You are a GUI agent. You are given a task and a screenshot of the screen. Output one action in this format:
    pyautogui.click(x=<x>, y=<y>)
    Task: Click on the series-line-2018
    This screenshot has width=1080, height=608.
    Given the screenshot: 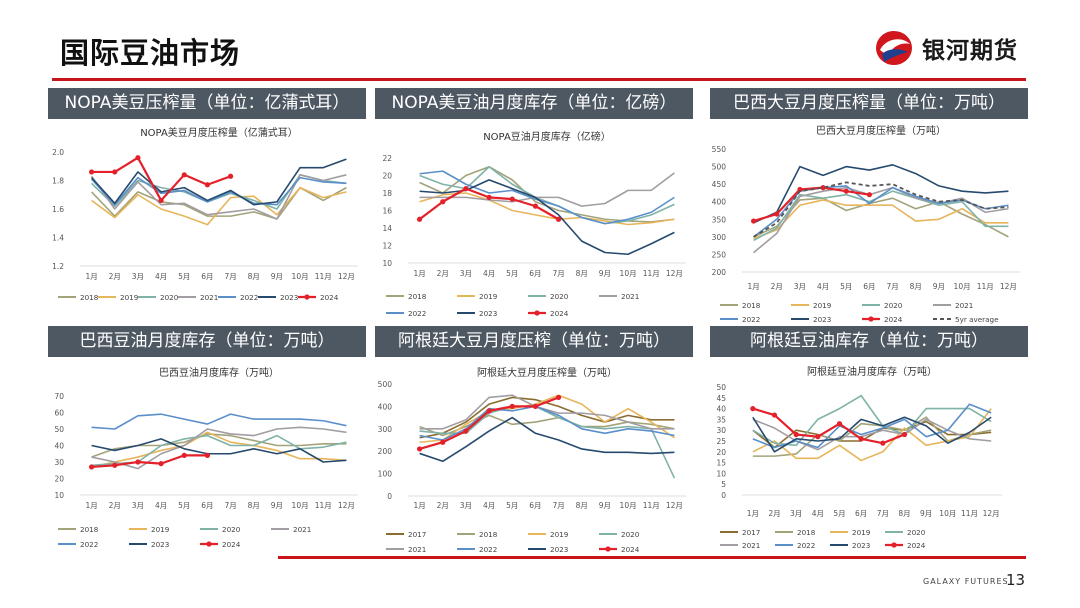 What is the action you would take?
    pyautogui.click(x=881, y=217)
    